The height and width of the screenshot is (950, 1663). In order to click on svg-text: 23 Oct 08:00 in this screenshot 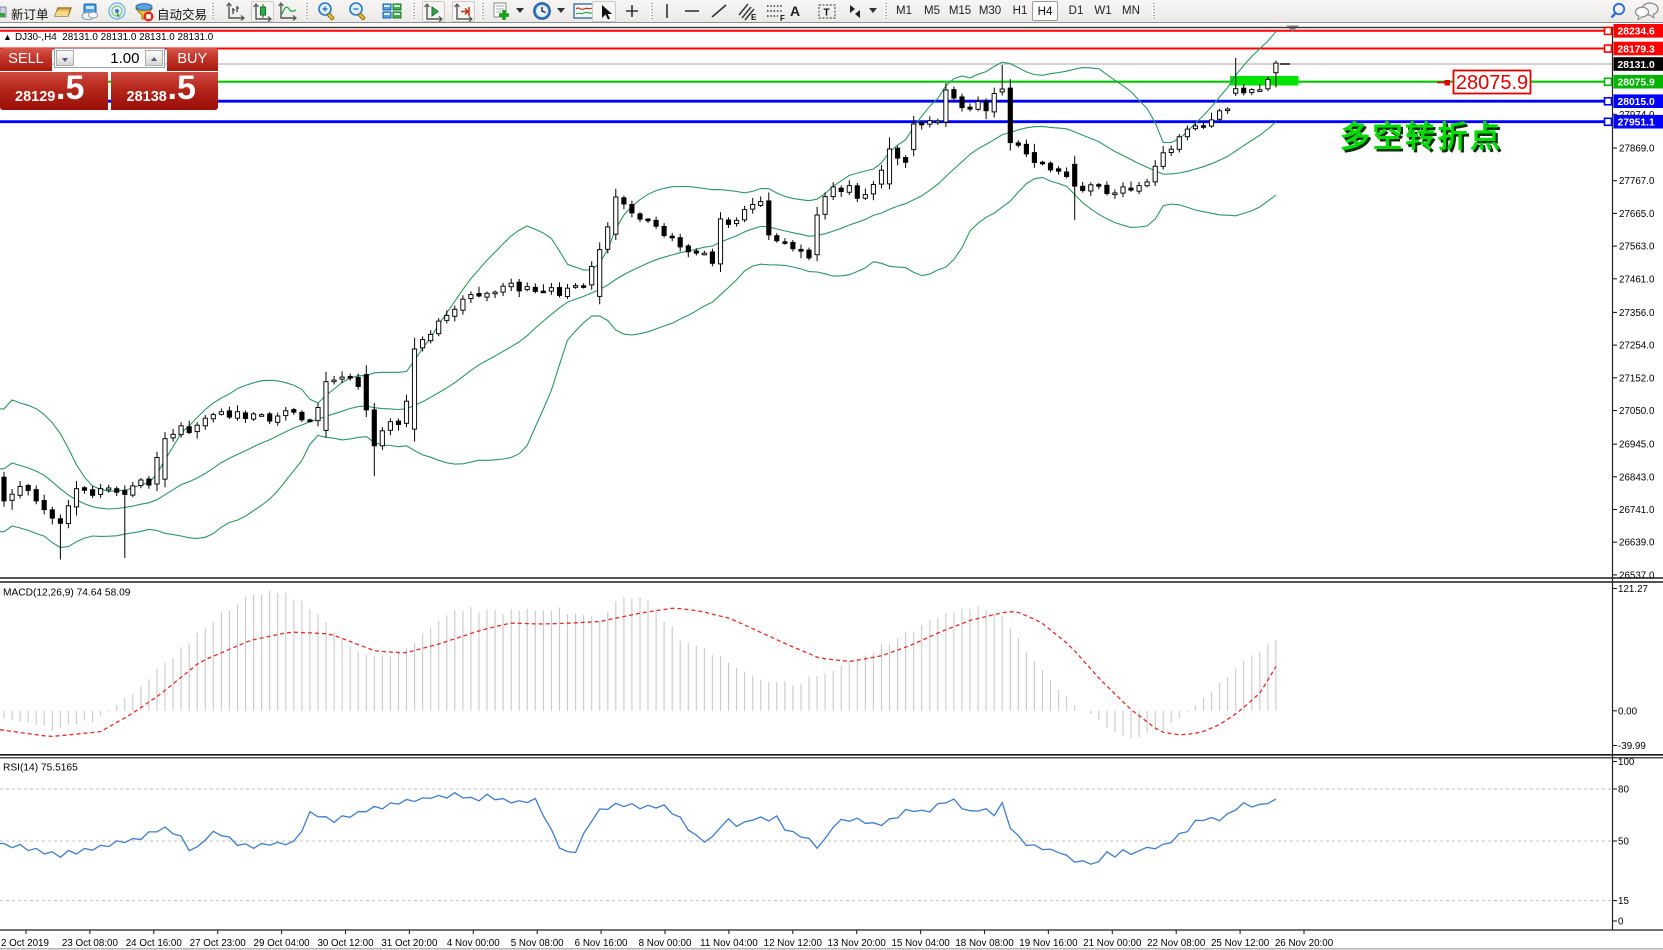, I will do `click(90, 943)`.